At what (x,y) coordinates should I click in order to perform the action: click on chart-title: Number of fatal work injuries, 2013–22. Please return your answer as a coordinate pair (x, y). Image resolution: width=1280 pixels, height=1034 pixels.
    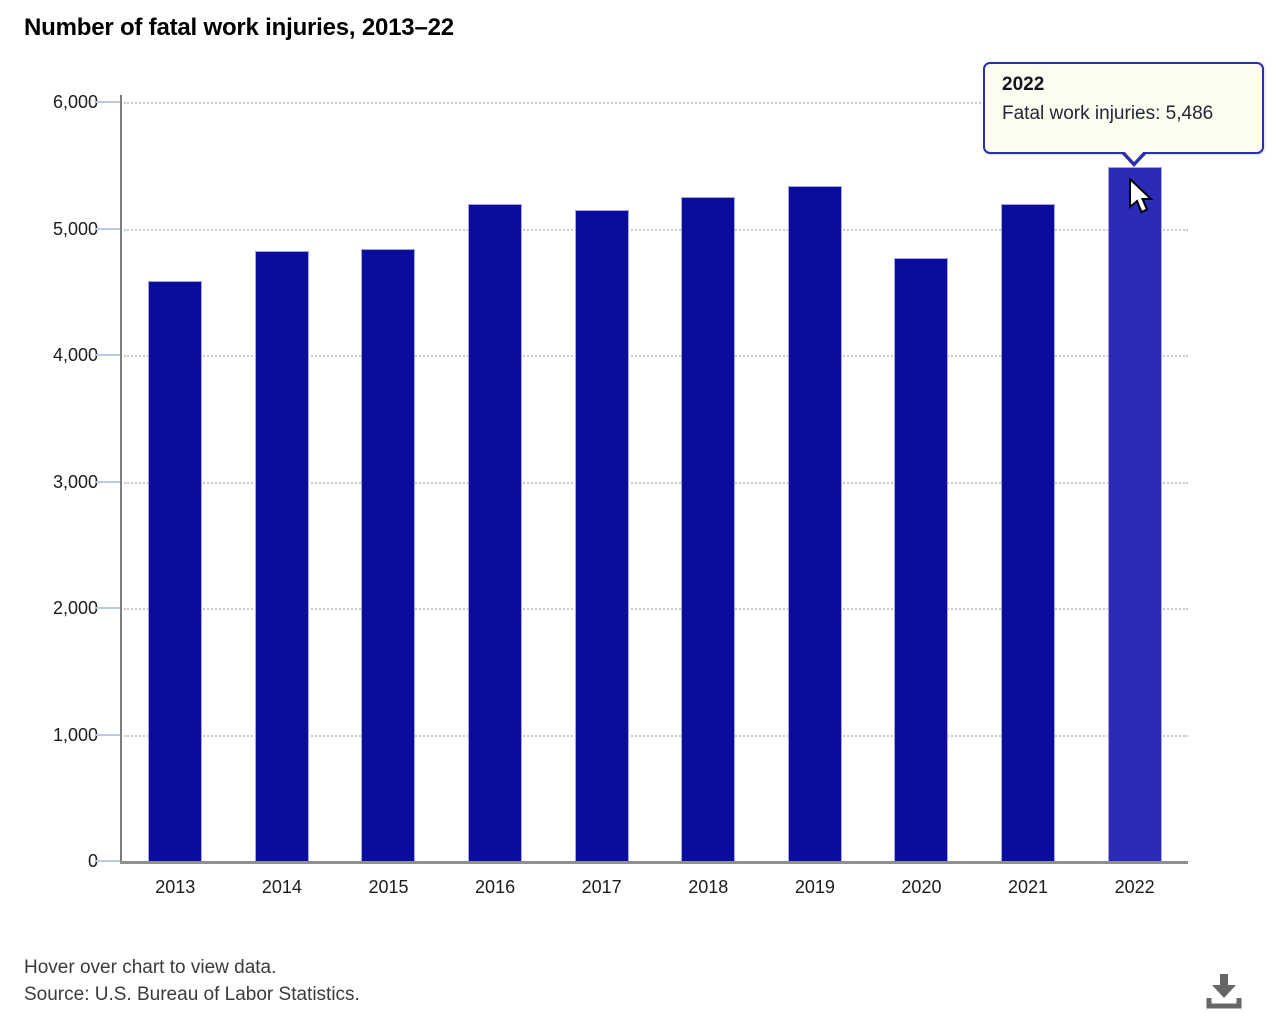
    Looking at the image, I should click on (239, 27).